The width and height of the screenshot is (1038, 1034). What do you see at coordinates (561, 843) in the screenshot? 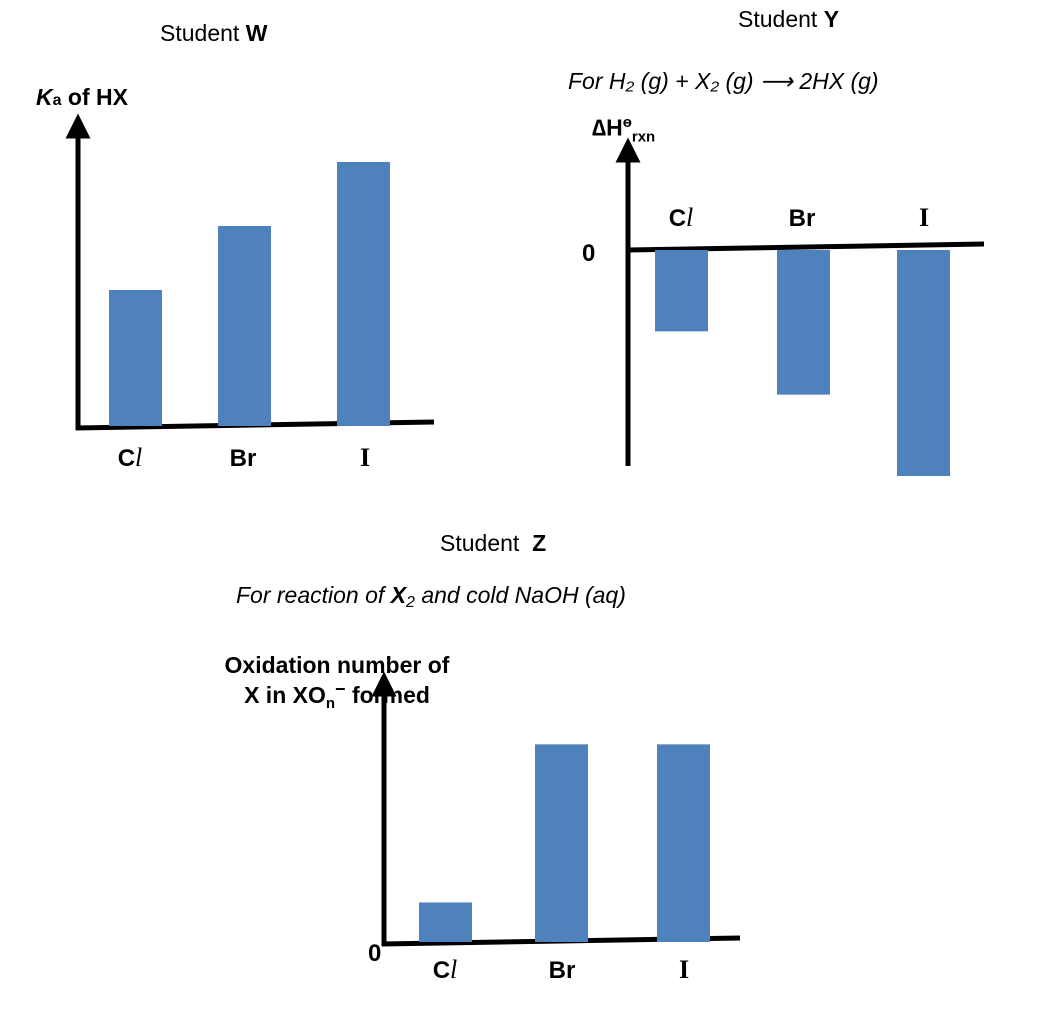
I see `chart-z-bar-br` at bounding box center [561, 843].